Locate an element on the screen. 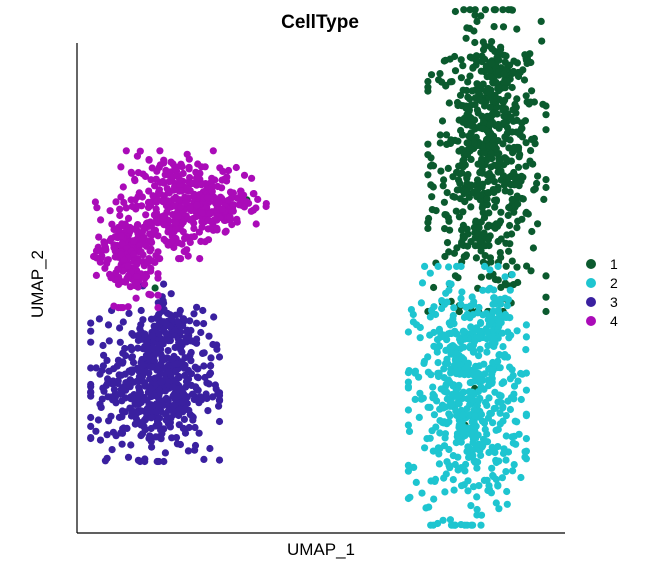 The height and width of the screenshot is (576, 672). y-axis-label: UMAP_2 is located at coordinates (37, 284).